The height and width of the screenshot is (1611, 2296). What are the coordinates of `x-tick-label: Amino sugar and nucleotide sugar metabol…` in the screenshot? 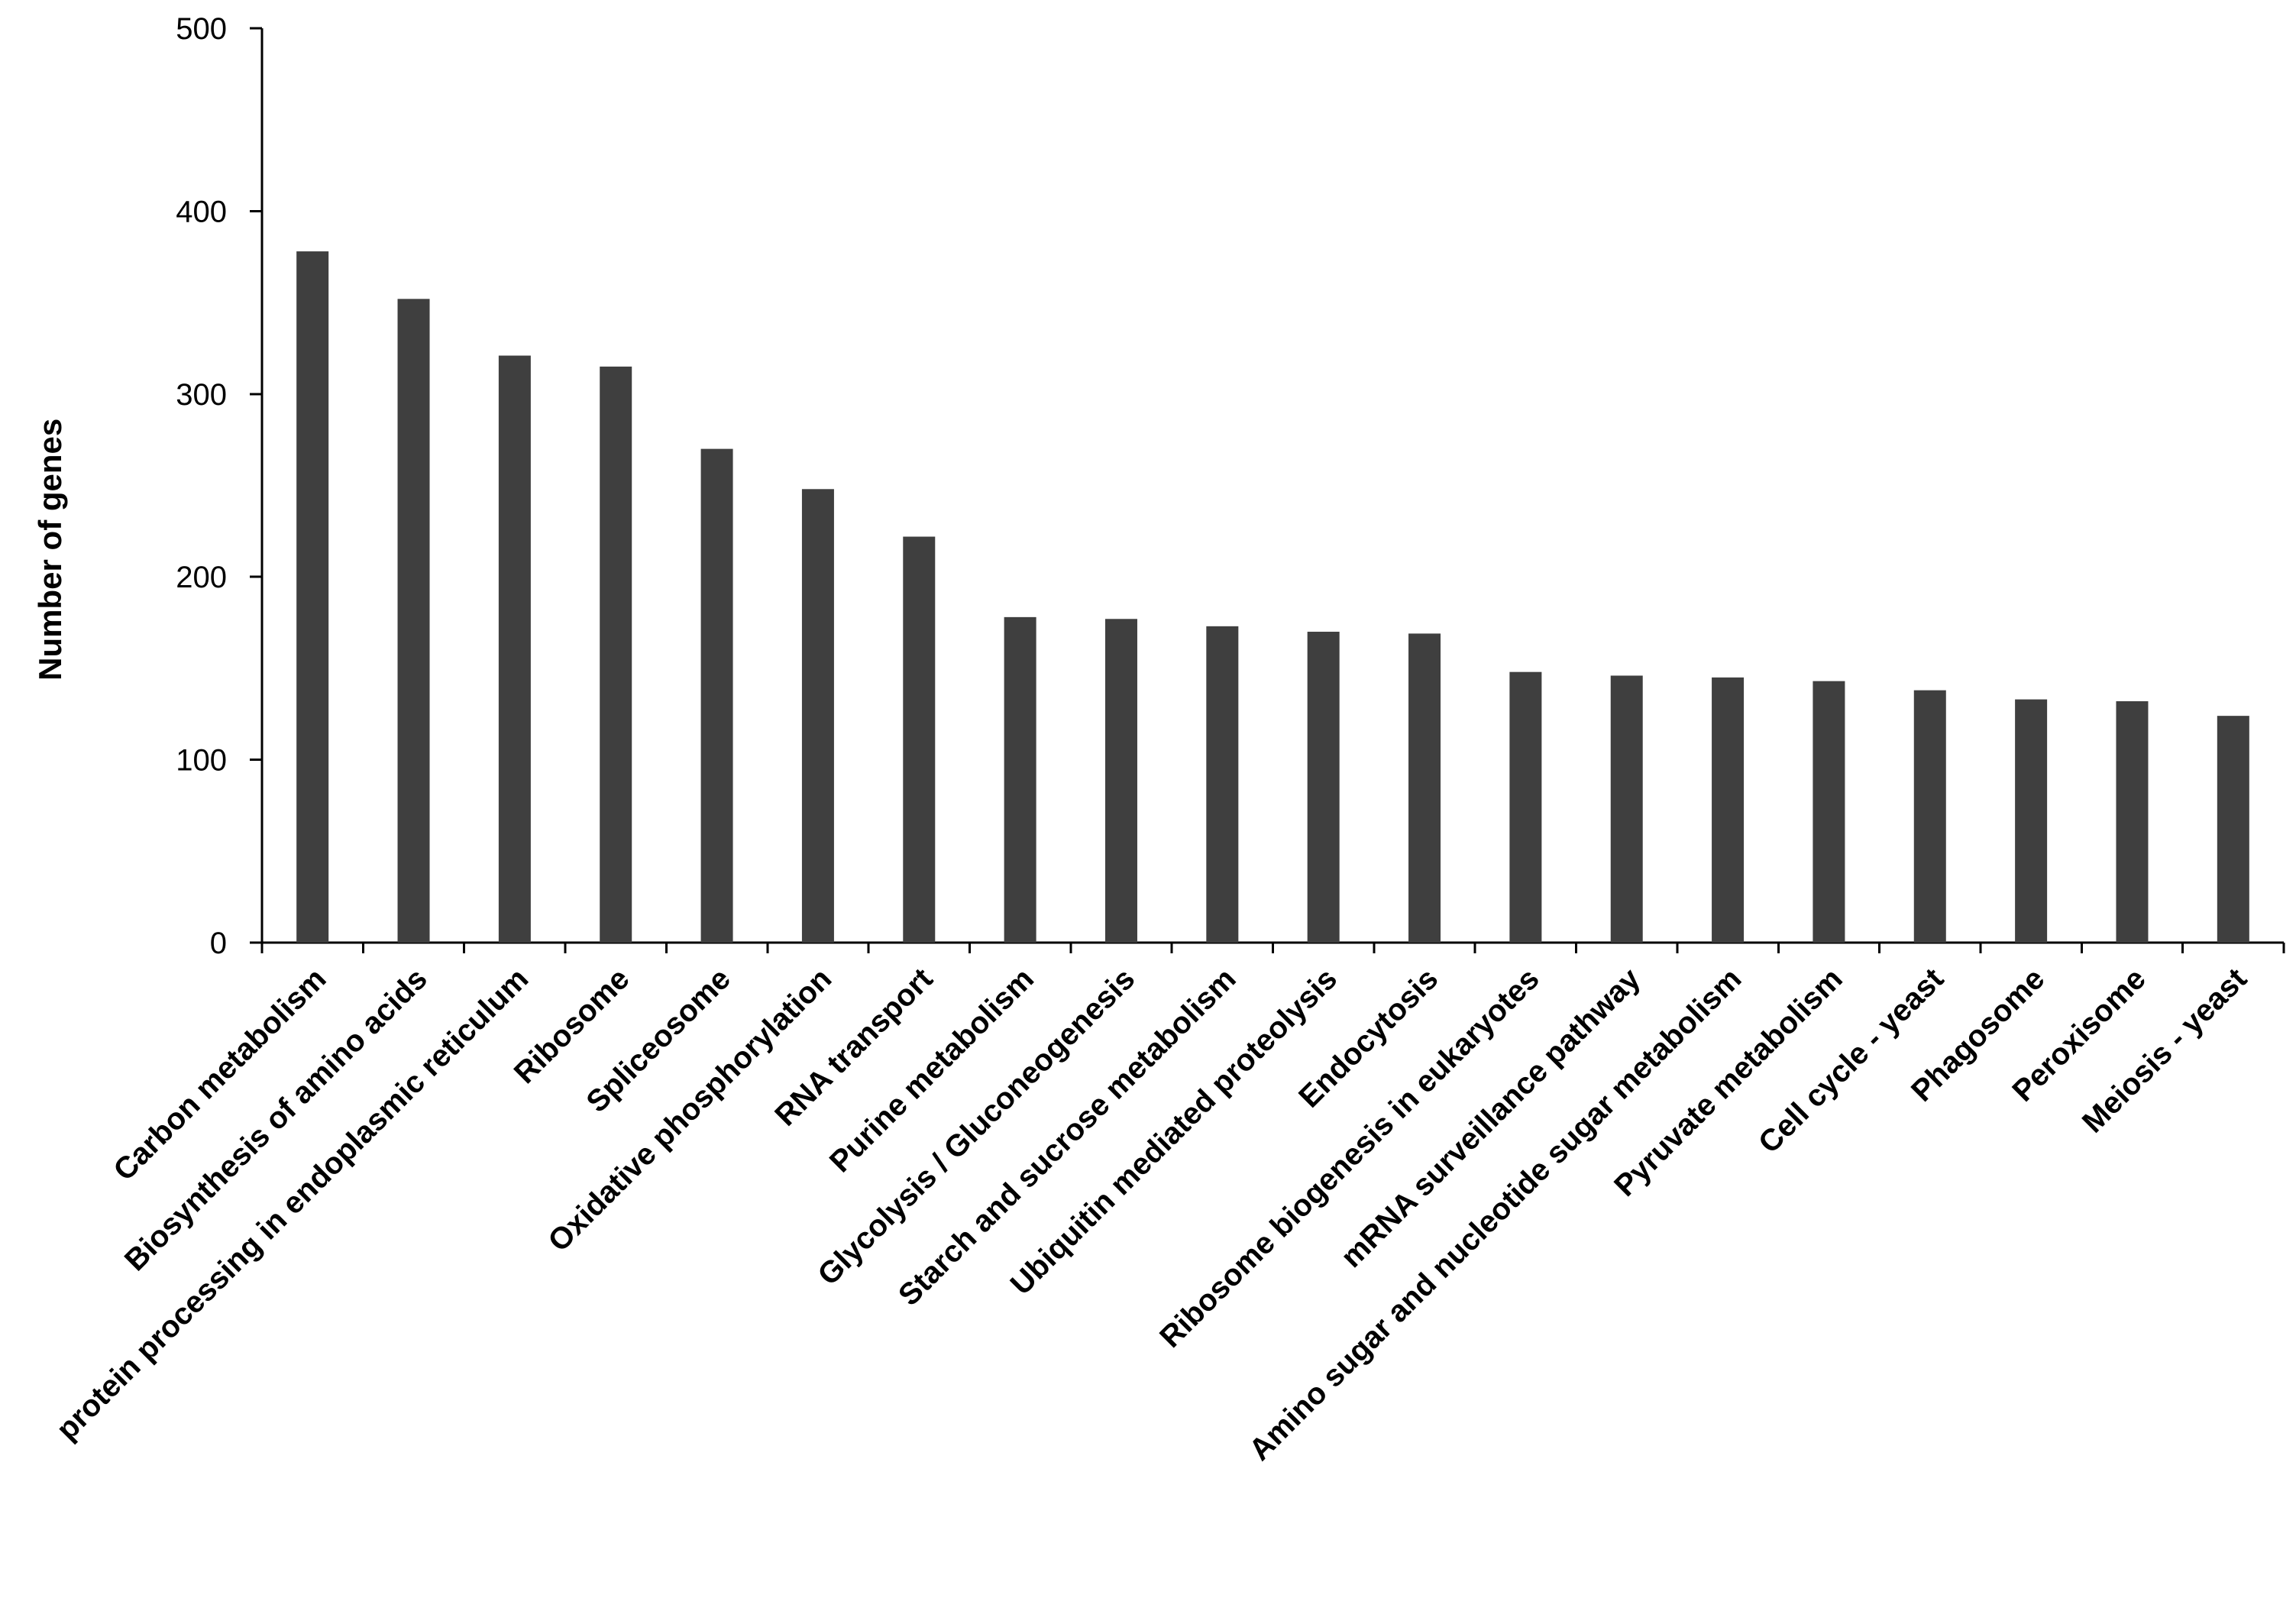 It's located at (1495, 1214).